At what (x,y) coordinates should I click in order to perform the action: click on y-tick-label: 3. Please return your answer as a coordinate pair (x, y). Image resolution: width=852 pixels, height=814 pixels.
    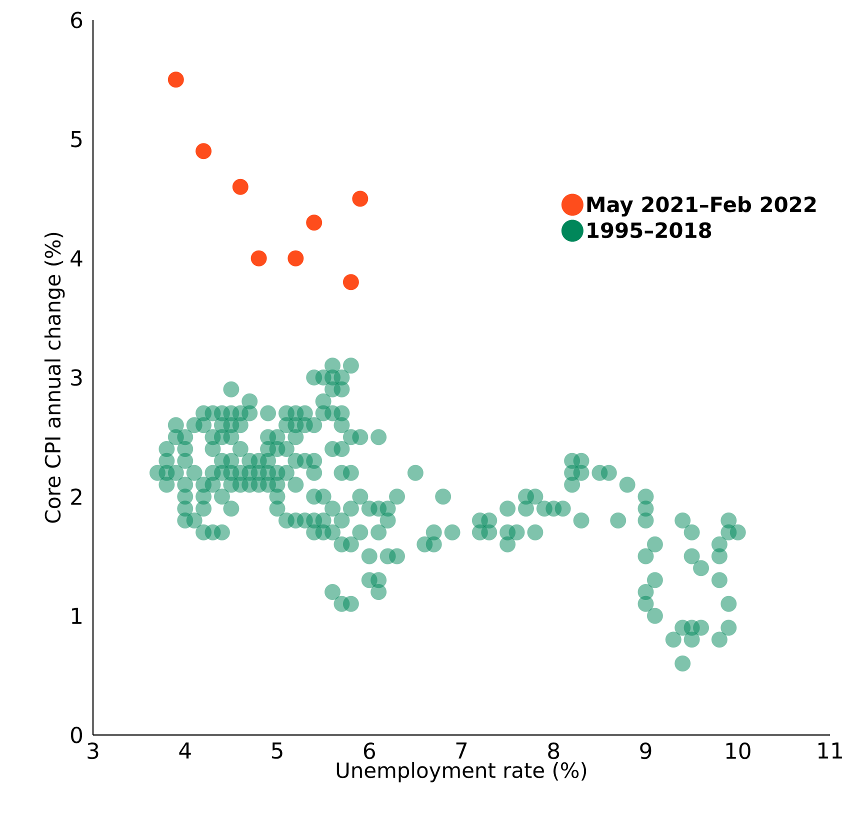
    Looking at the image, I should click on (76, 377).